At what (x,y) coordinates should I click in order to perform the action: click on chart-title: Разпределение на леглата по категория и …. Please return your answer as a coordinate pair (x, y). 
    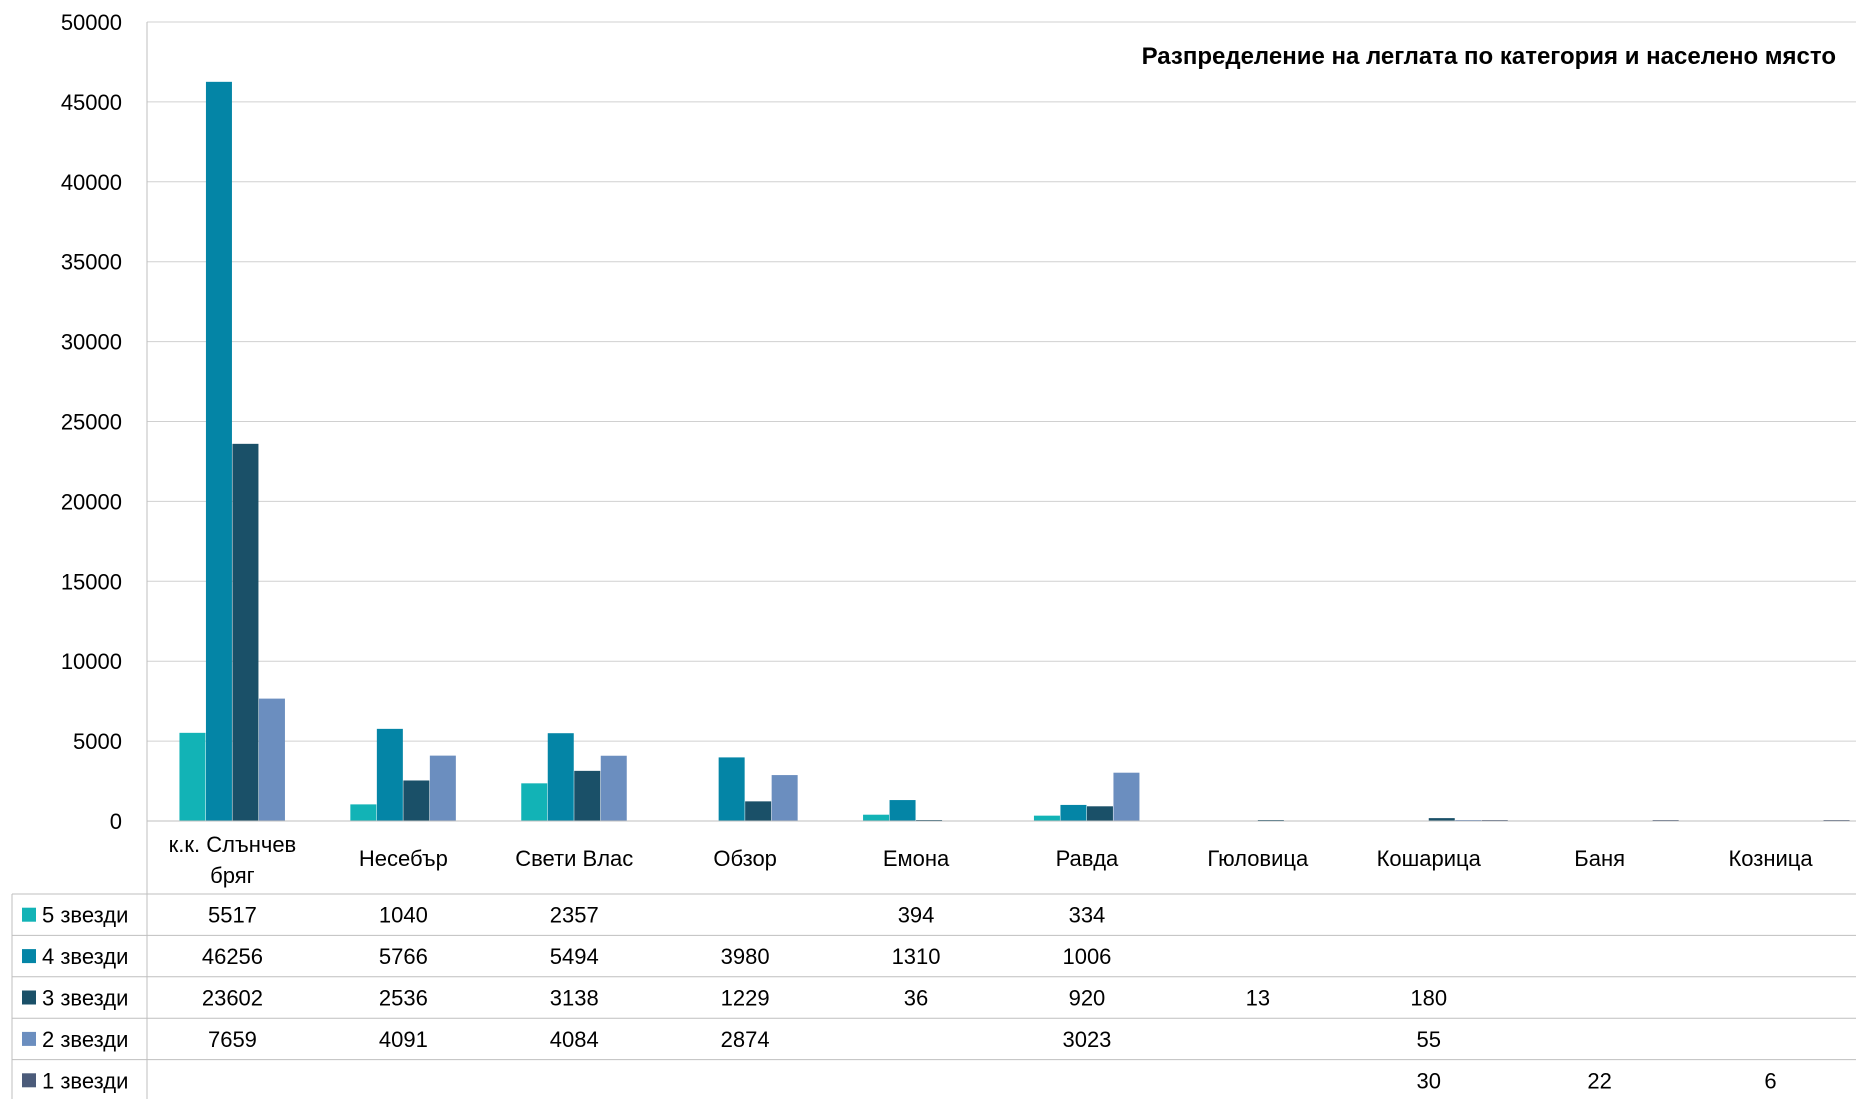
    Looking at the image, I should click on (1489, 56).